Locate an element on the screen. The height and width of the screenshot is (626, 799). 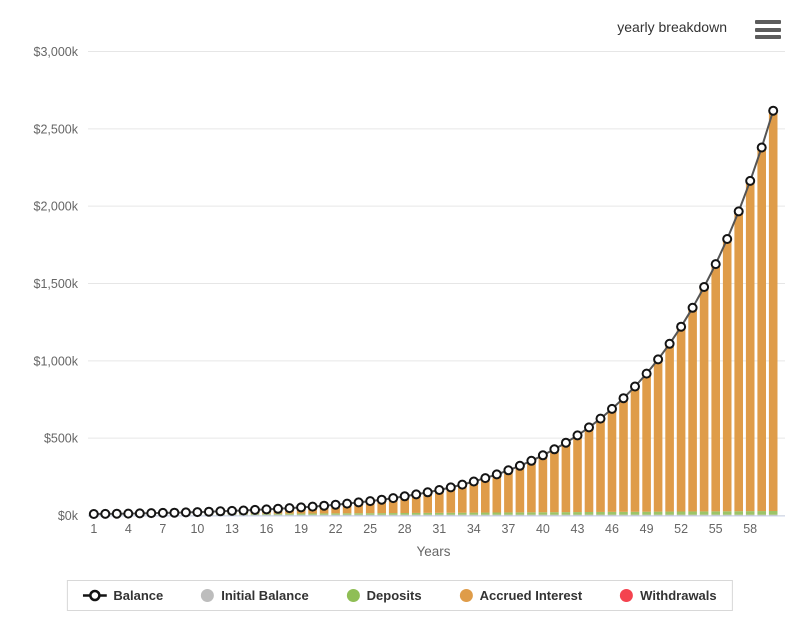
legend-item-withdrawals: Withdrawals is located at coordinates (668, 595).